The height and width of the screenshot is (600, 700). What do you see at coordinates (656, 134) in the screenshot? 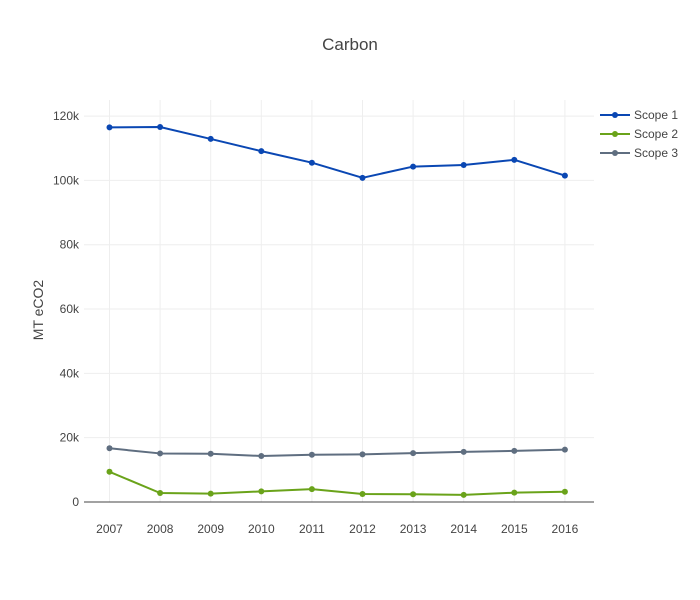
I see `legend-label: Scope 2` at bounding box center [656, 134].